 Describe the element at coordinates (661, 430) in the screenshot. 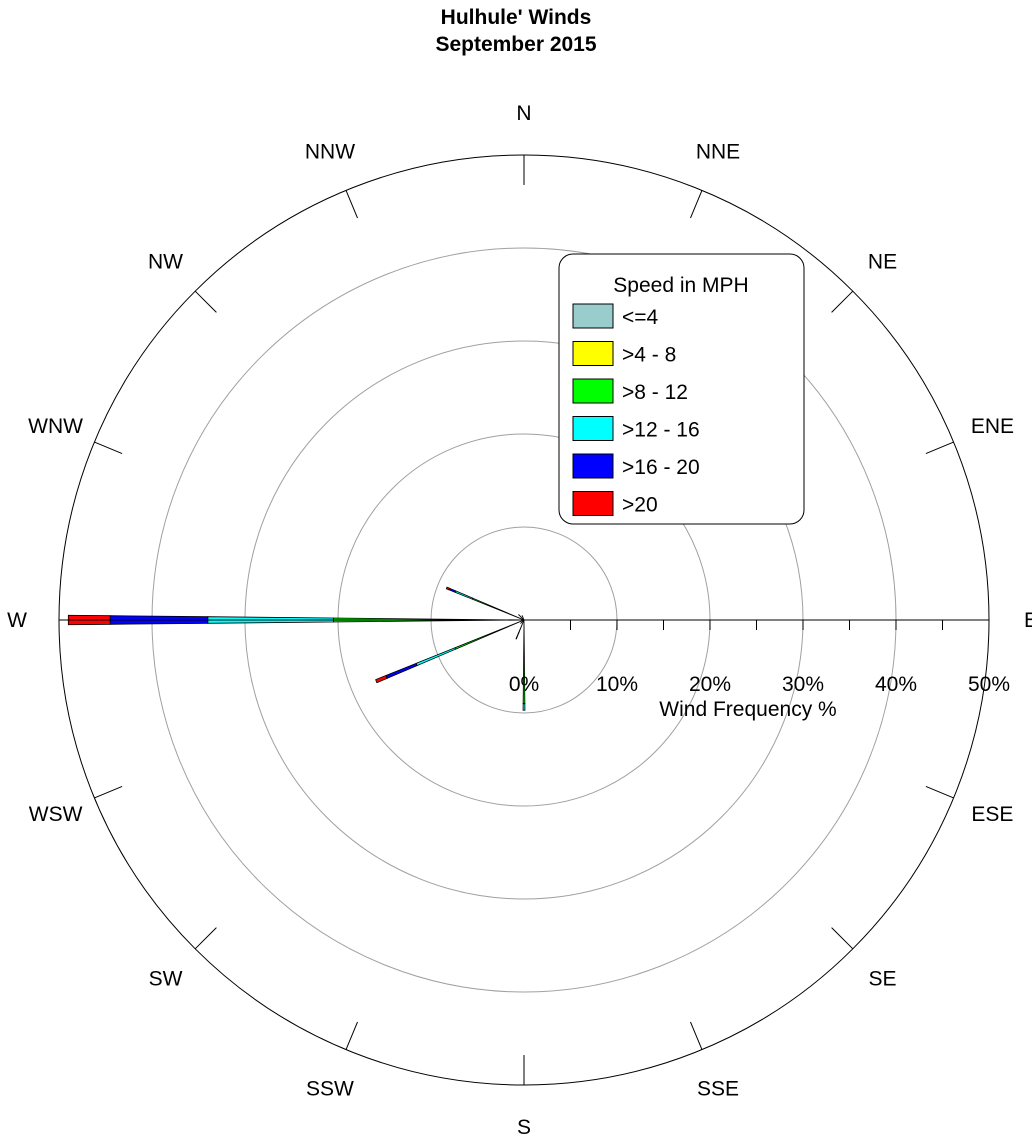

I see `legend-label: >12 - 16` at that location.